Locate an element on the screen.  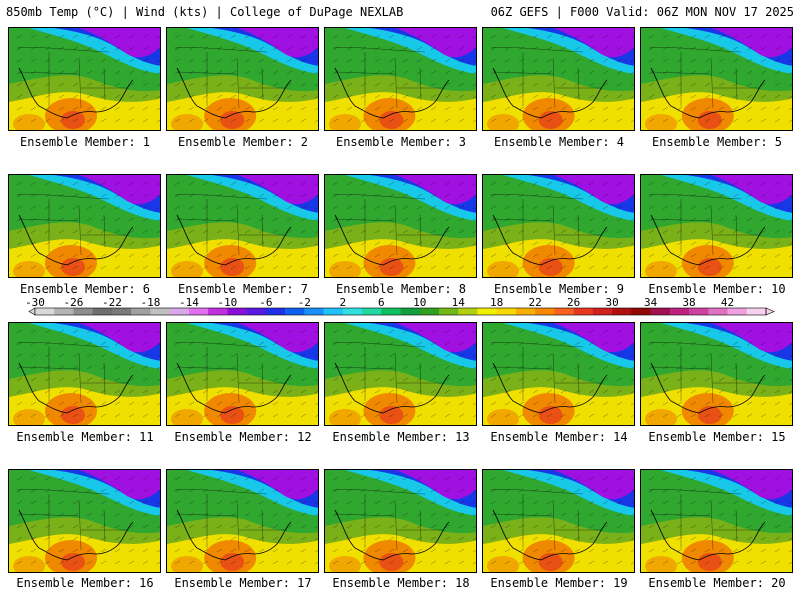
ensemble-member-label: Ensemble Member: 5 is located at coordinates (717, 142).